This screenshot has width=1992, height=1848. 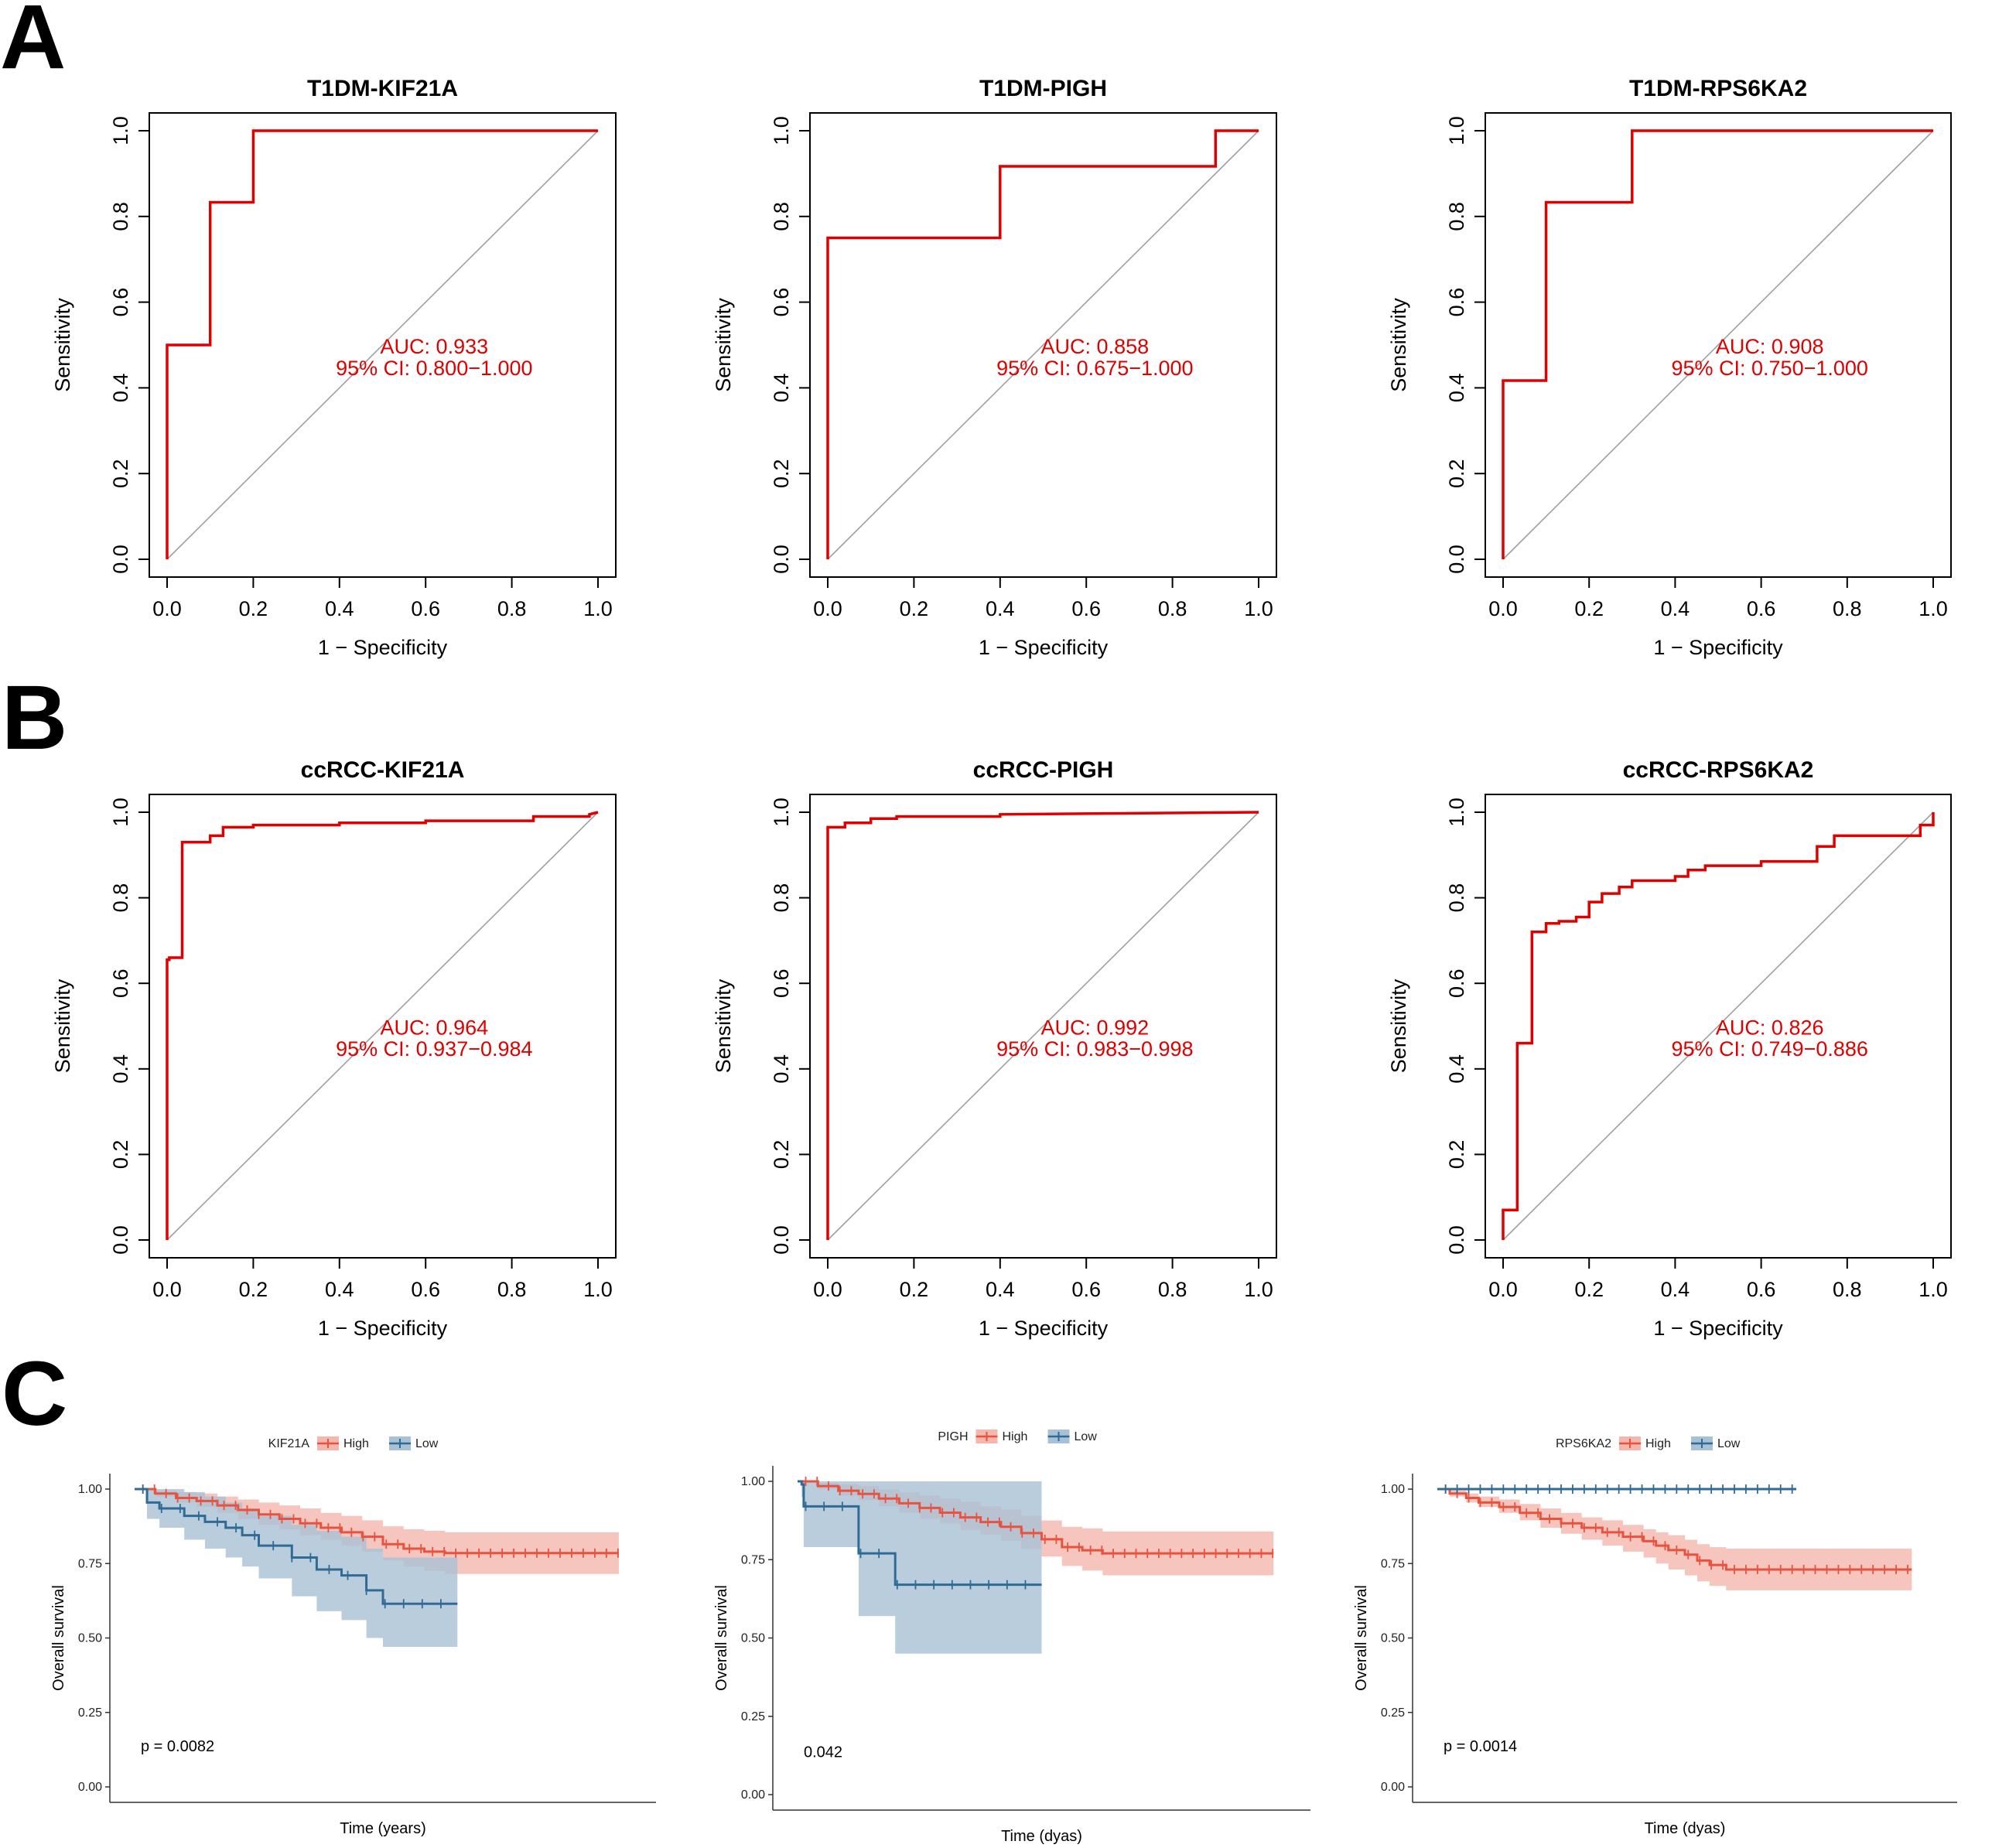 I want to click on y-tick-label: 0.75, so click(x=1393, y=1563).